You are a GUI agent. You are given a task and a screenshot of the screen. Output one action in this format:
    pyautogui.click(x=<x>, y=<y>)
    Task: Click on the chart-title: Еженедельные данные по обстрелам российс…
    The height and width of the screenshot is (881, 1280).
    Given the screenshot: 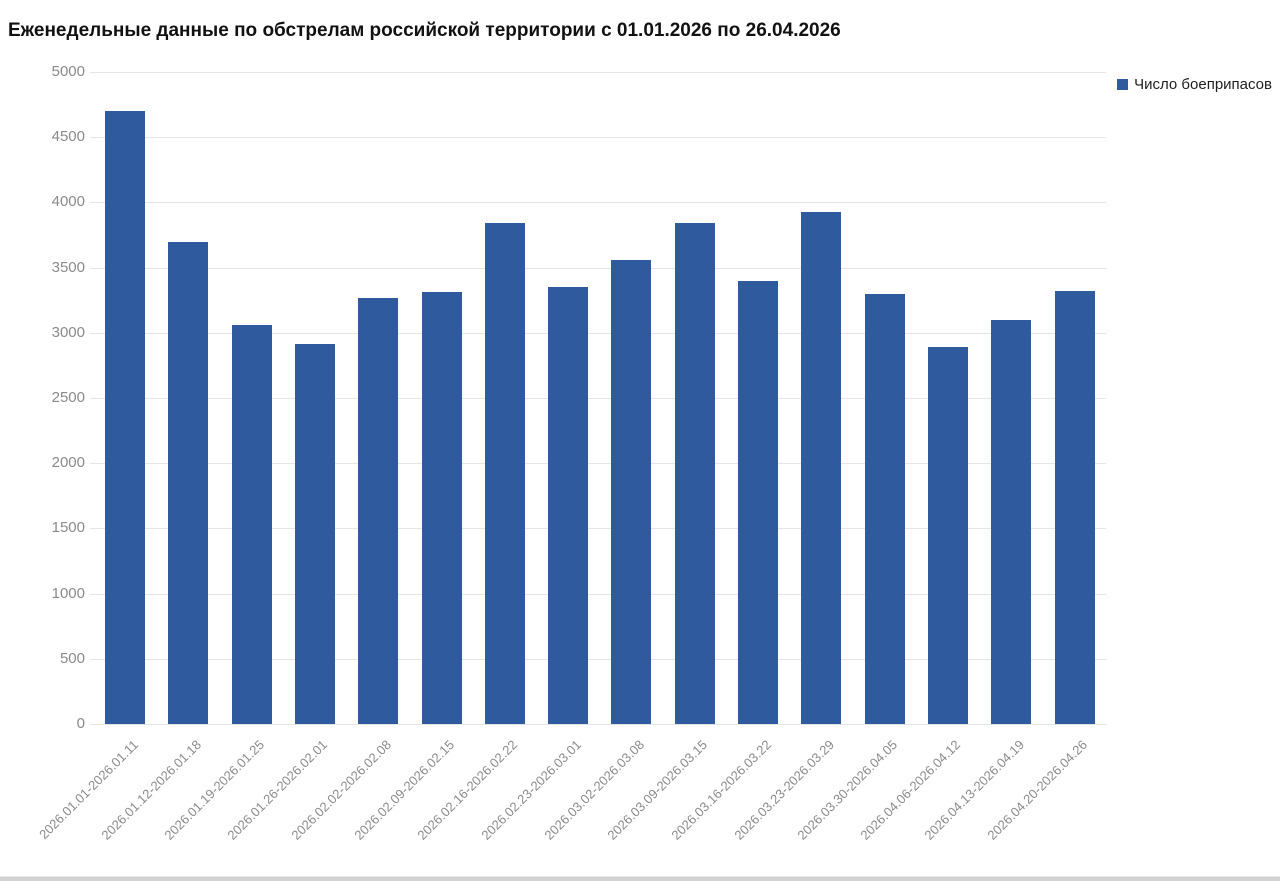 What is the action you would take?
    pyautogui.click(x=424, y=30)
    